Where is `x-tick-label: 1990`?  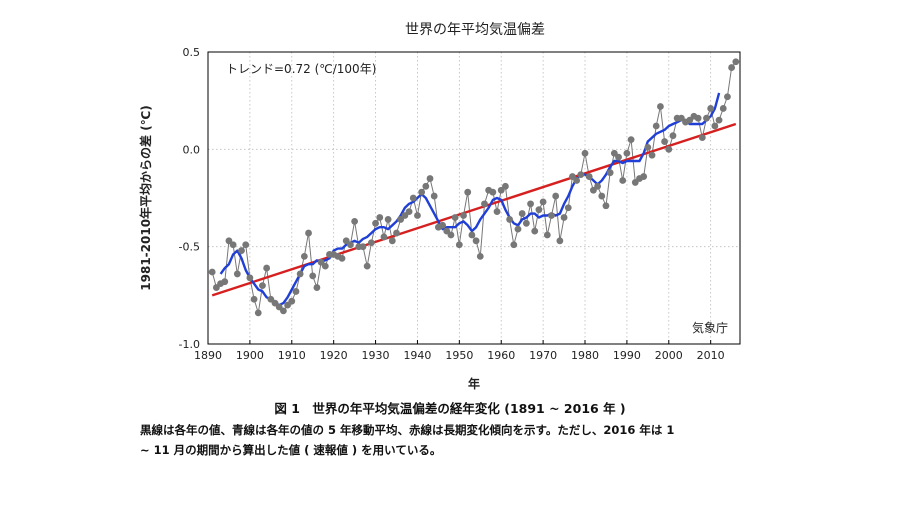 x-tick-label: 1990 is located at coordinates (627, 355).